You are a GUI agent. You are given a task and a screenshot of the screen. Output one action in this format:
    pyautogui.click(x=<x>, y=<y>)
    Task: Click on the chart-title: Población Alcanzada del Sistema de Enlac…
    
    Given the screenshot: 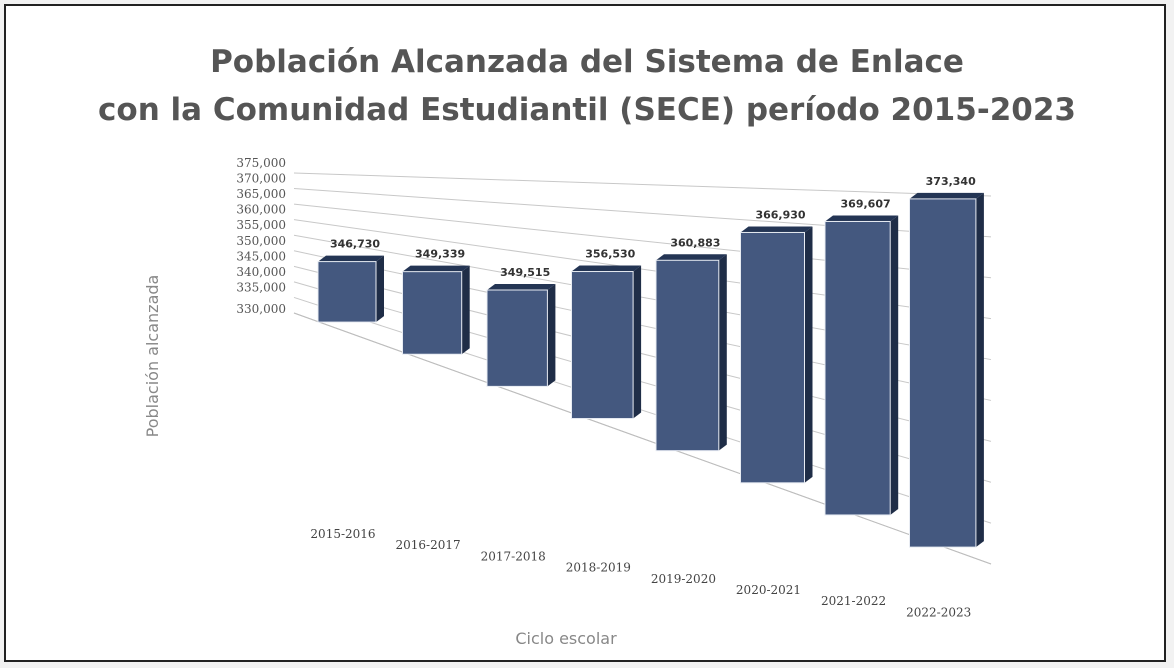 What is the action you would take?
    pyautogui.click(x=587, y=62)
    